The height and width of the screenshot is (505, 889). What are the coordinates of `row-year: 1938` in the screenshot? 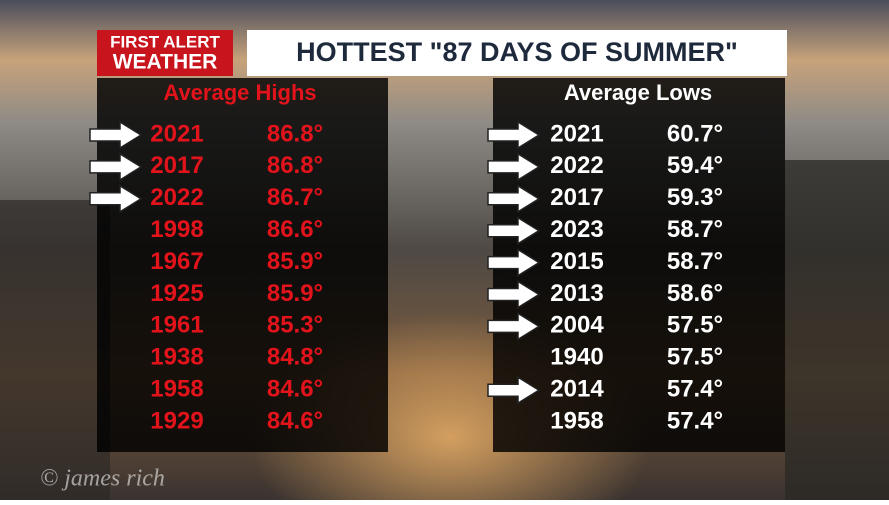 It's located at (176, 357).